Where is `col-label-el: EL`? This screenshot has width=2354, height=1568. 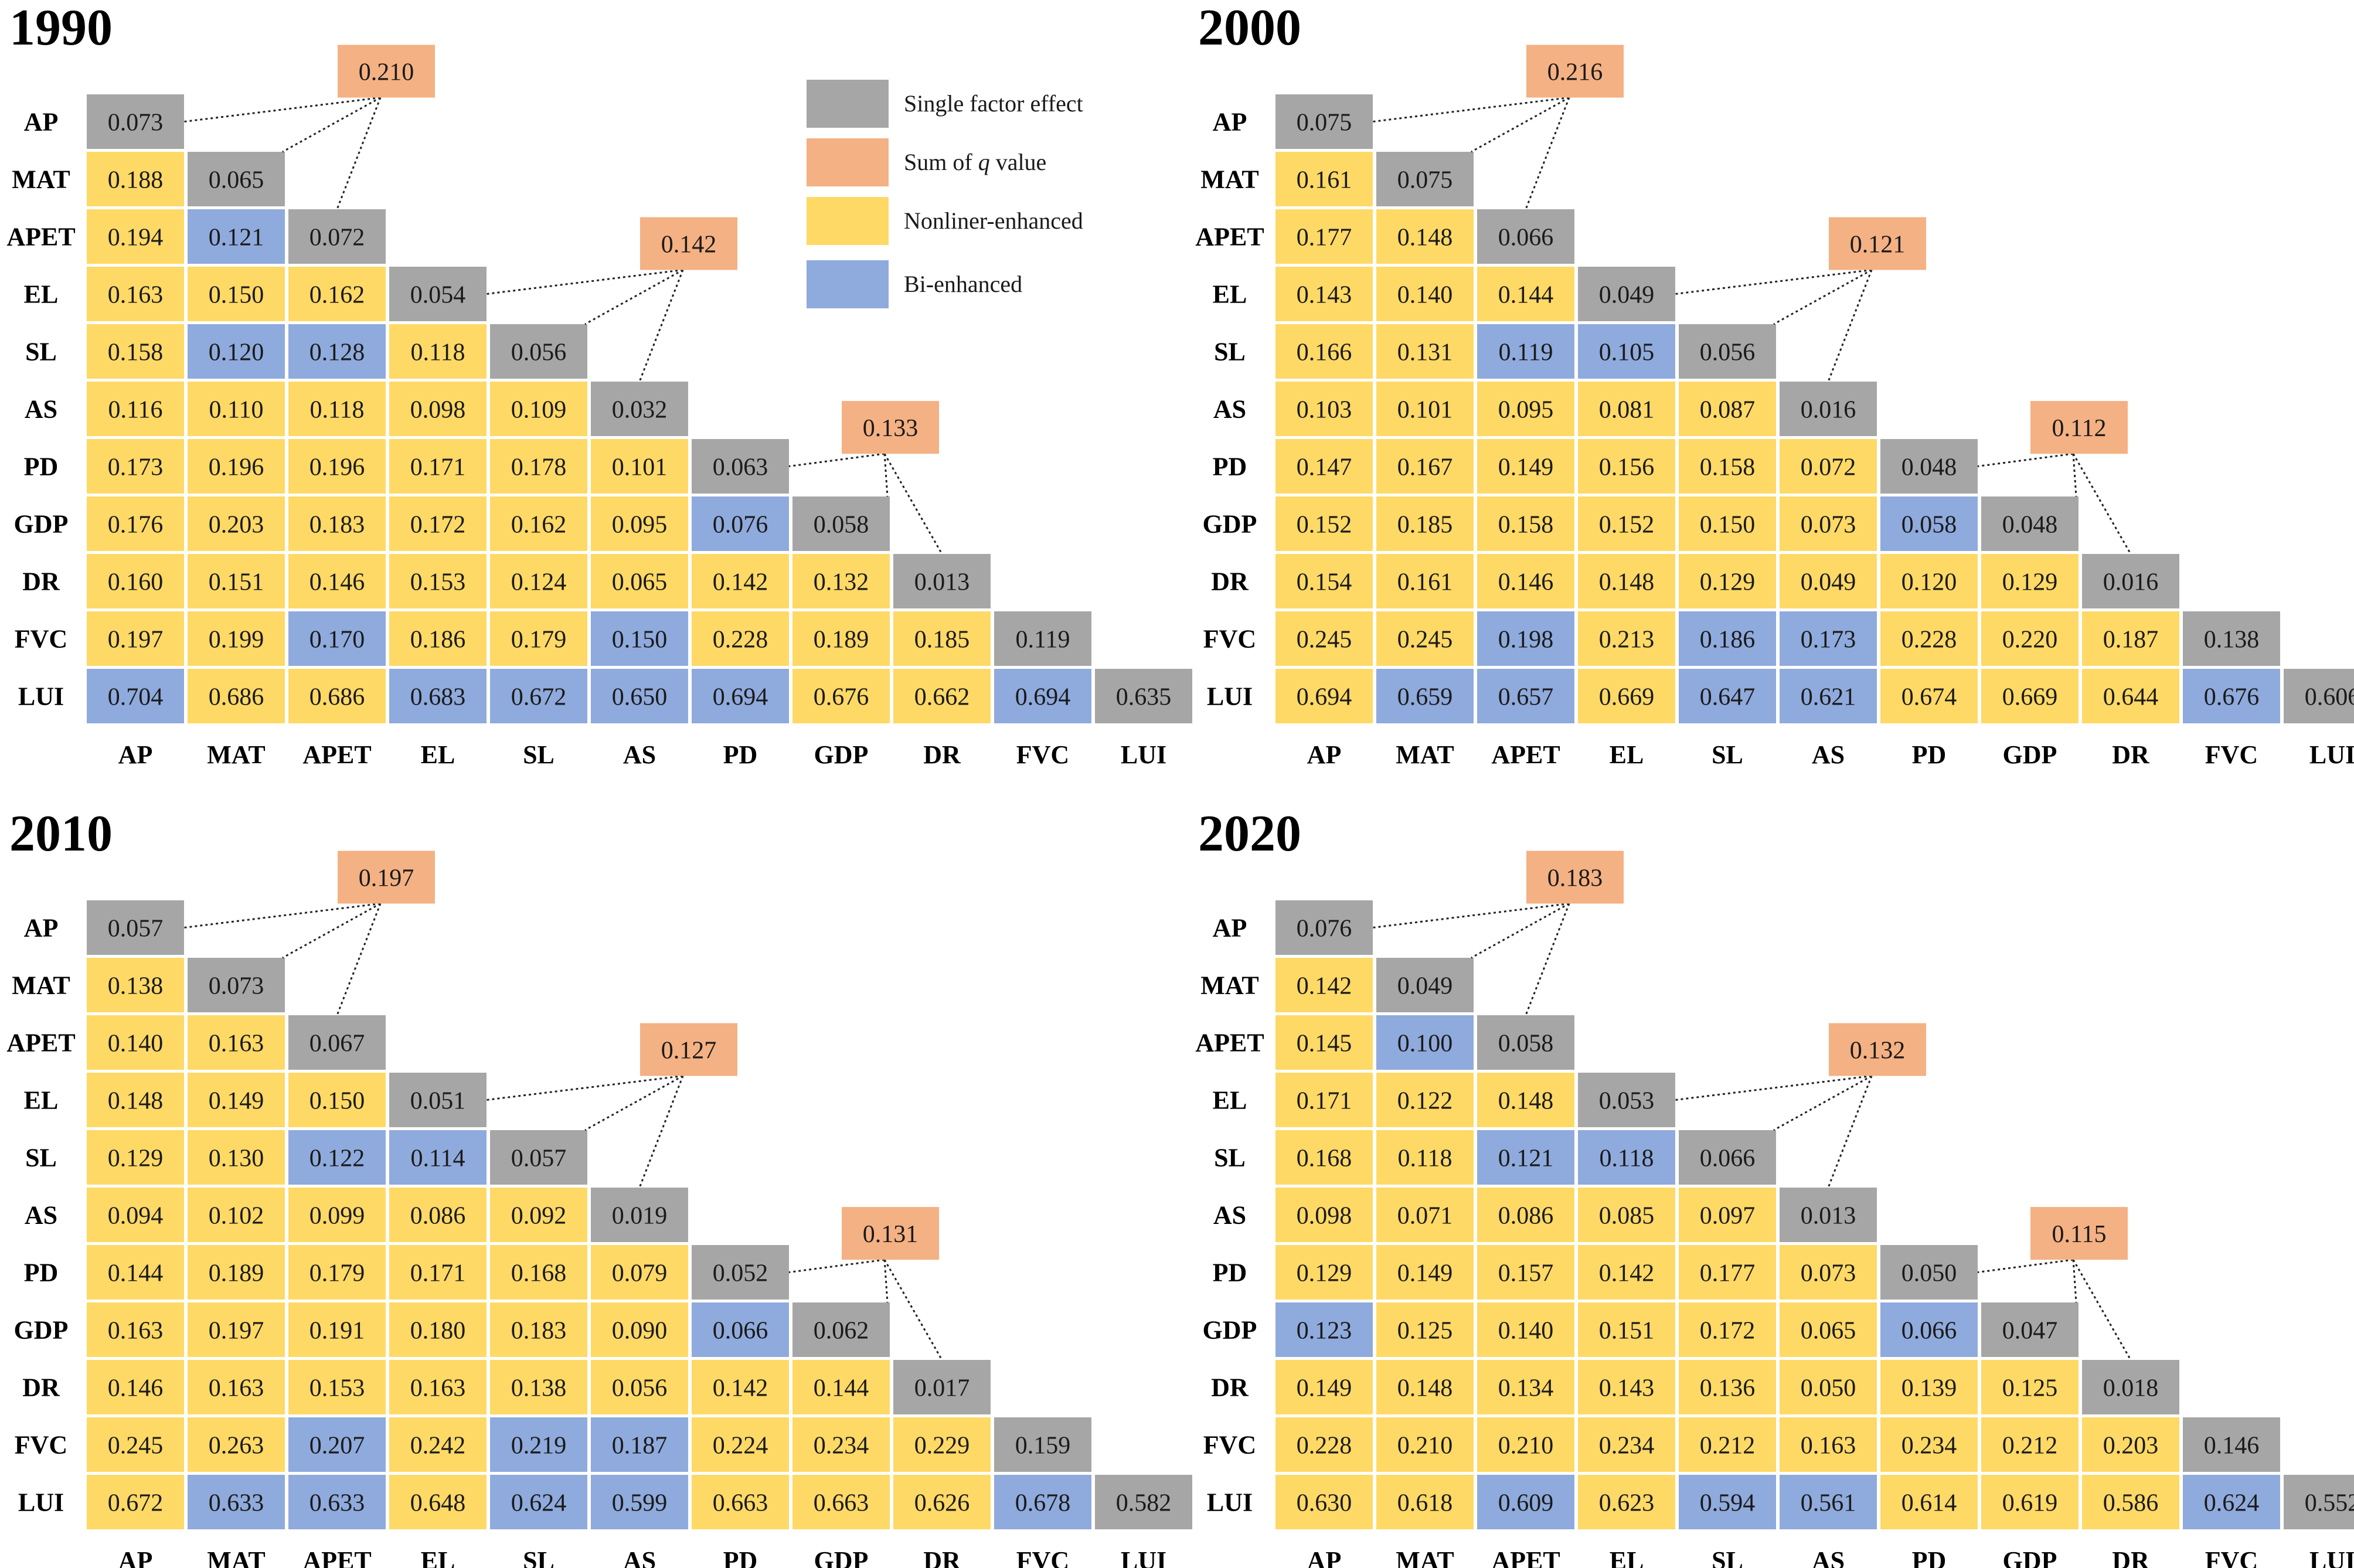
col-label-el: EL is located at coordinates (1627, 1557).